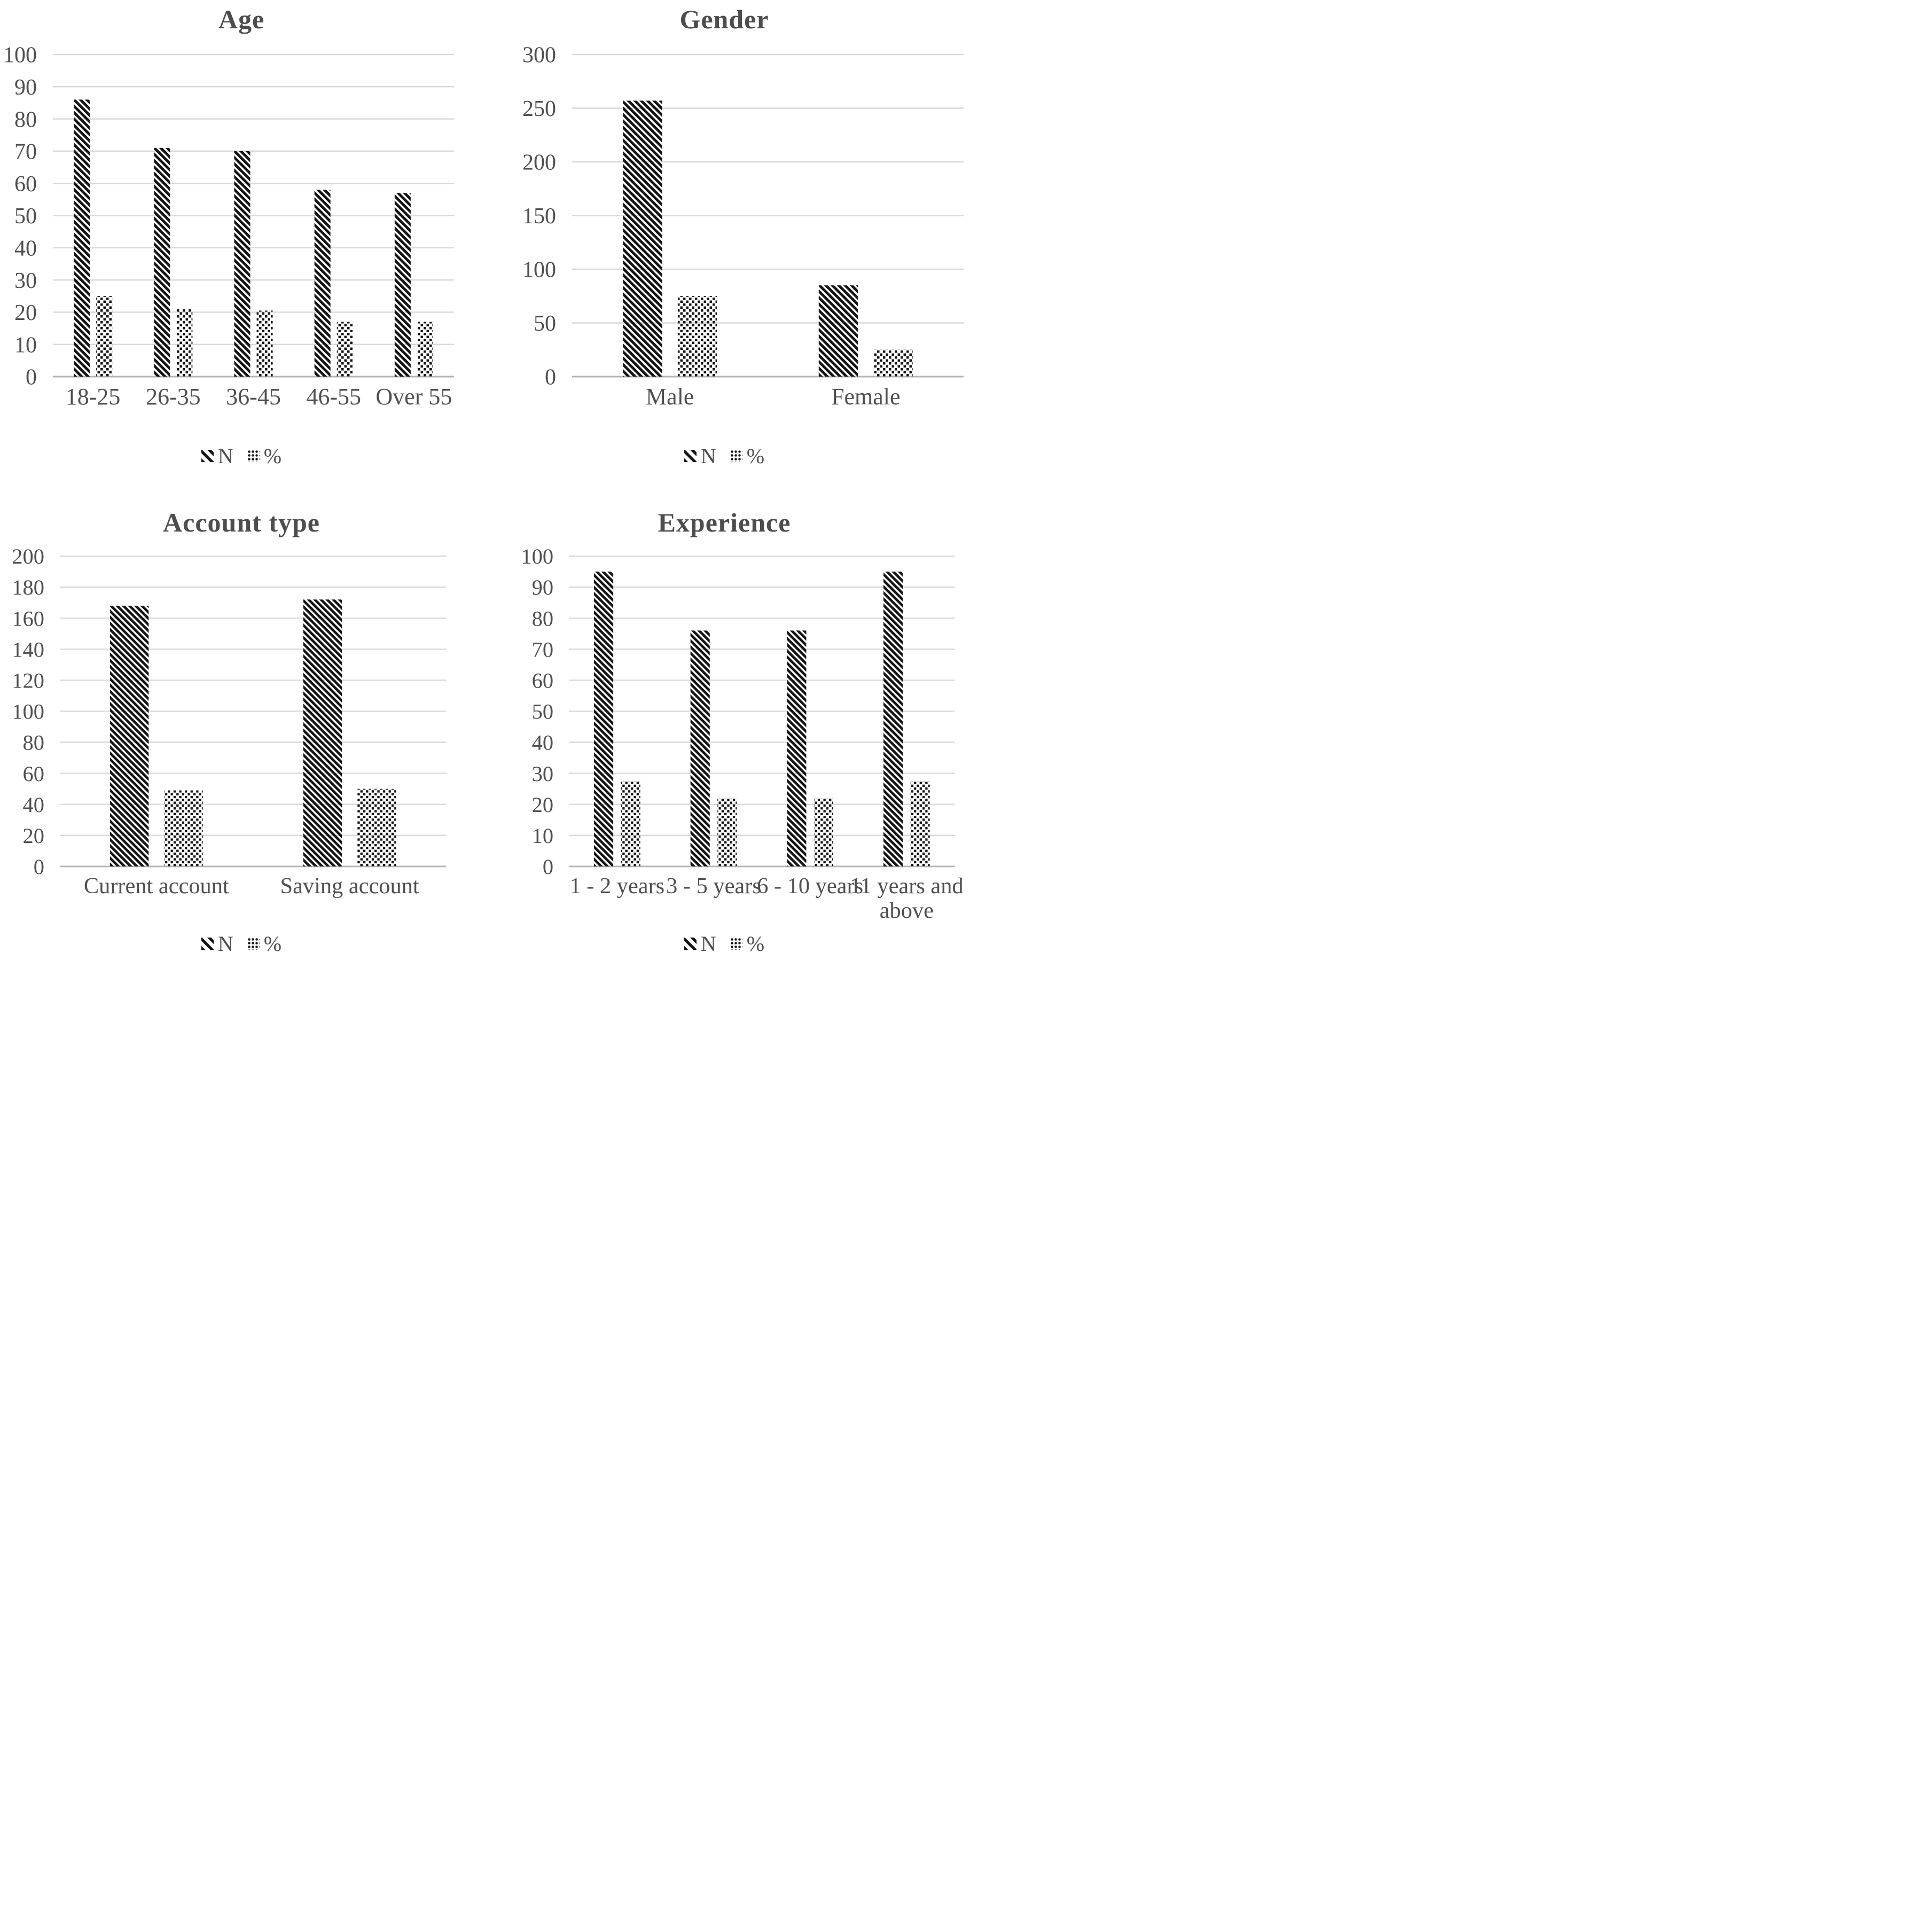 This screenshot has height=1913, width=1932. What do you see at coordinates (414, 397) in the screenshot?
I see `x-category-label: Over 55` at bounding box center [414, 397].